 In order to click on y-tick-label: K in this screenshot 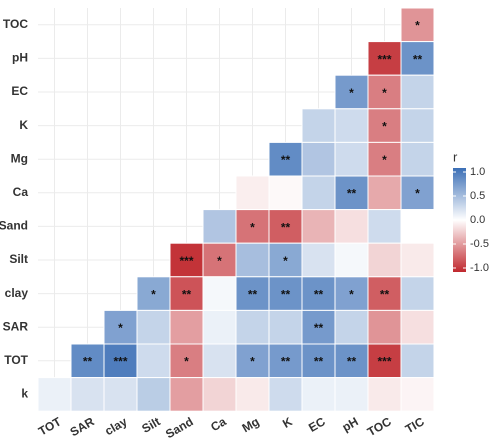, I will do `click(23, 125)`.